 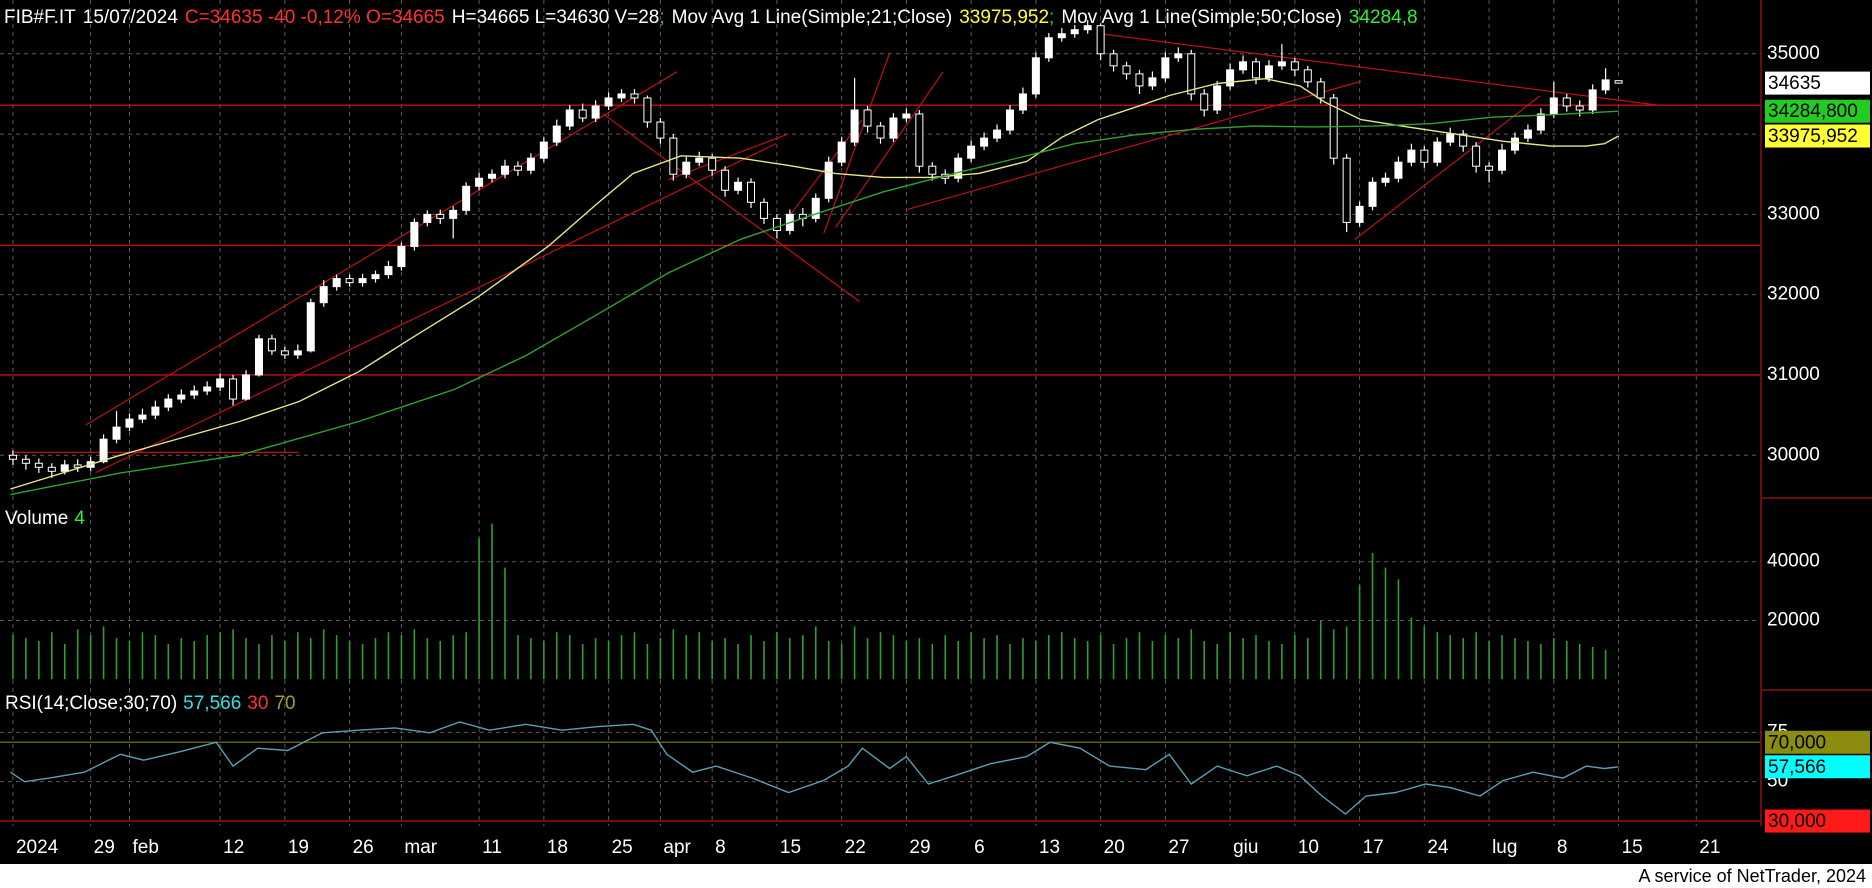 I want to click on x-tick-label: 25, so click(x=622, y=847).